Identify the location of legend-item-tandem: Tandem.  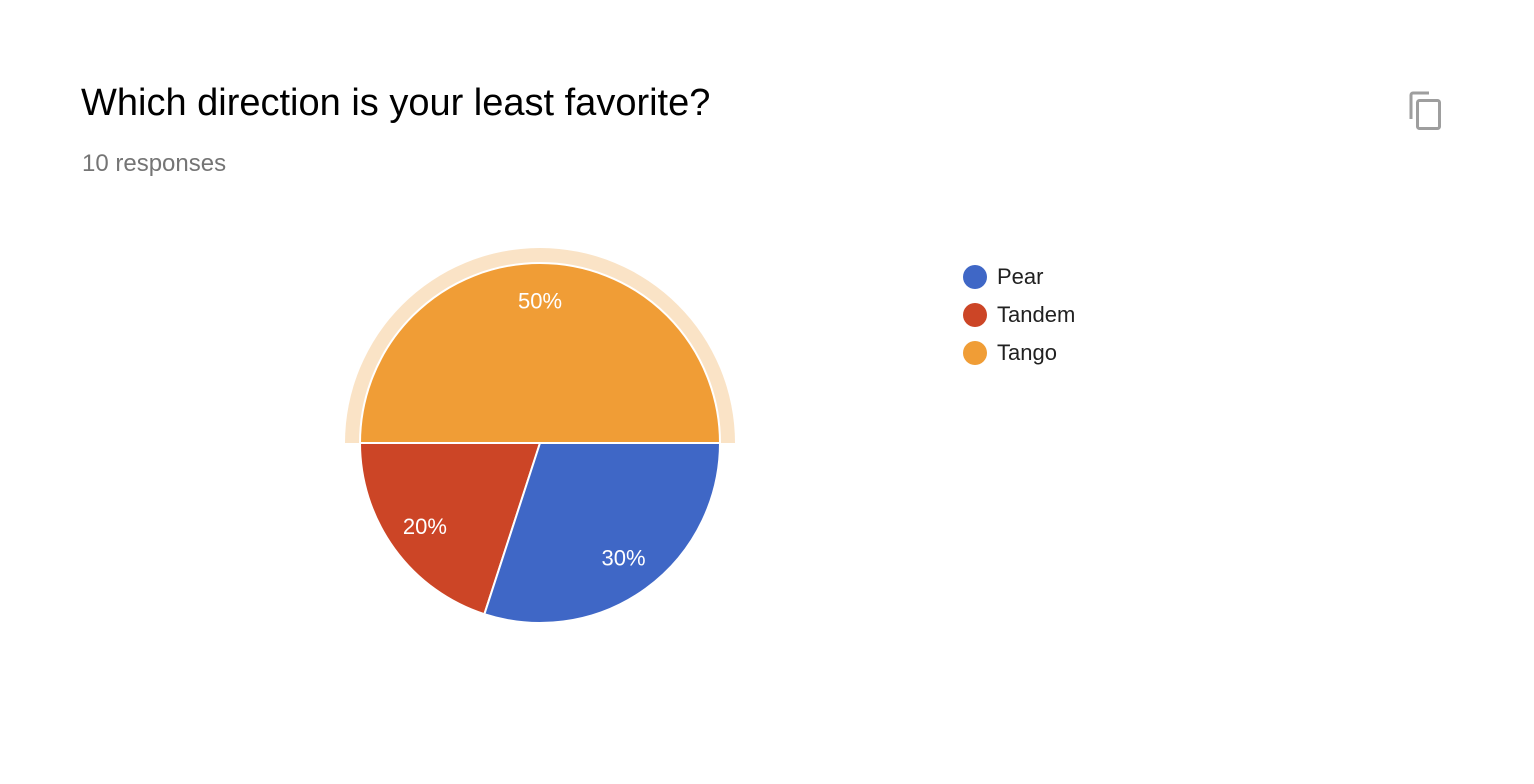
(1019, 315).